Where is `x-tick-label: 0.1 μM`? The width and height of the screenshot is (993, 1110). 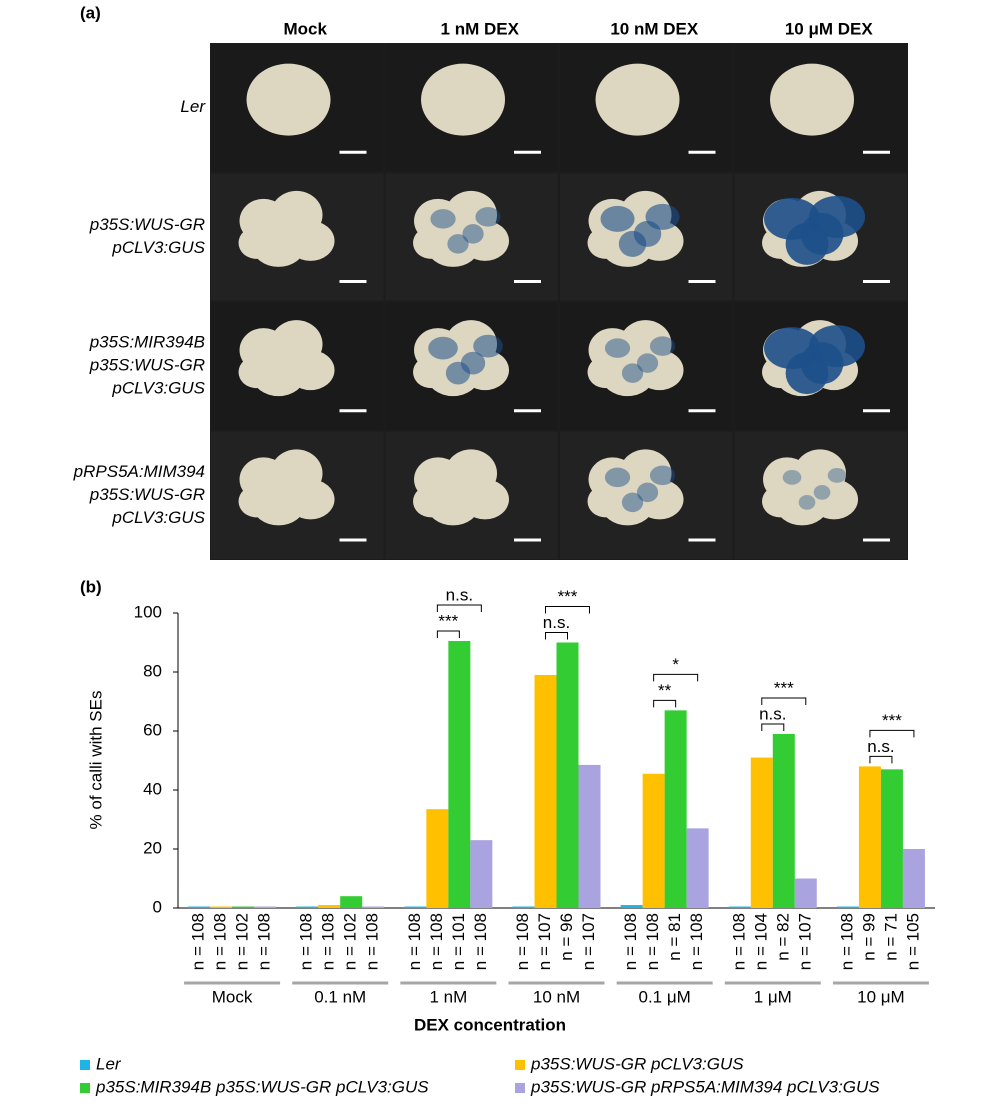 x-tick-label: 0.1 μM is located at coordinates (664, 996).